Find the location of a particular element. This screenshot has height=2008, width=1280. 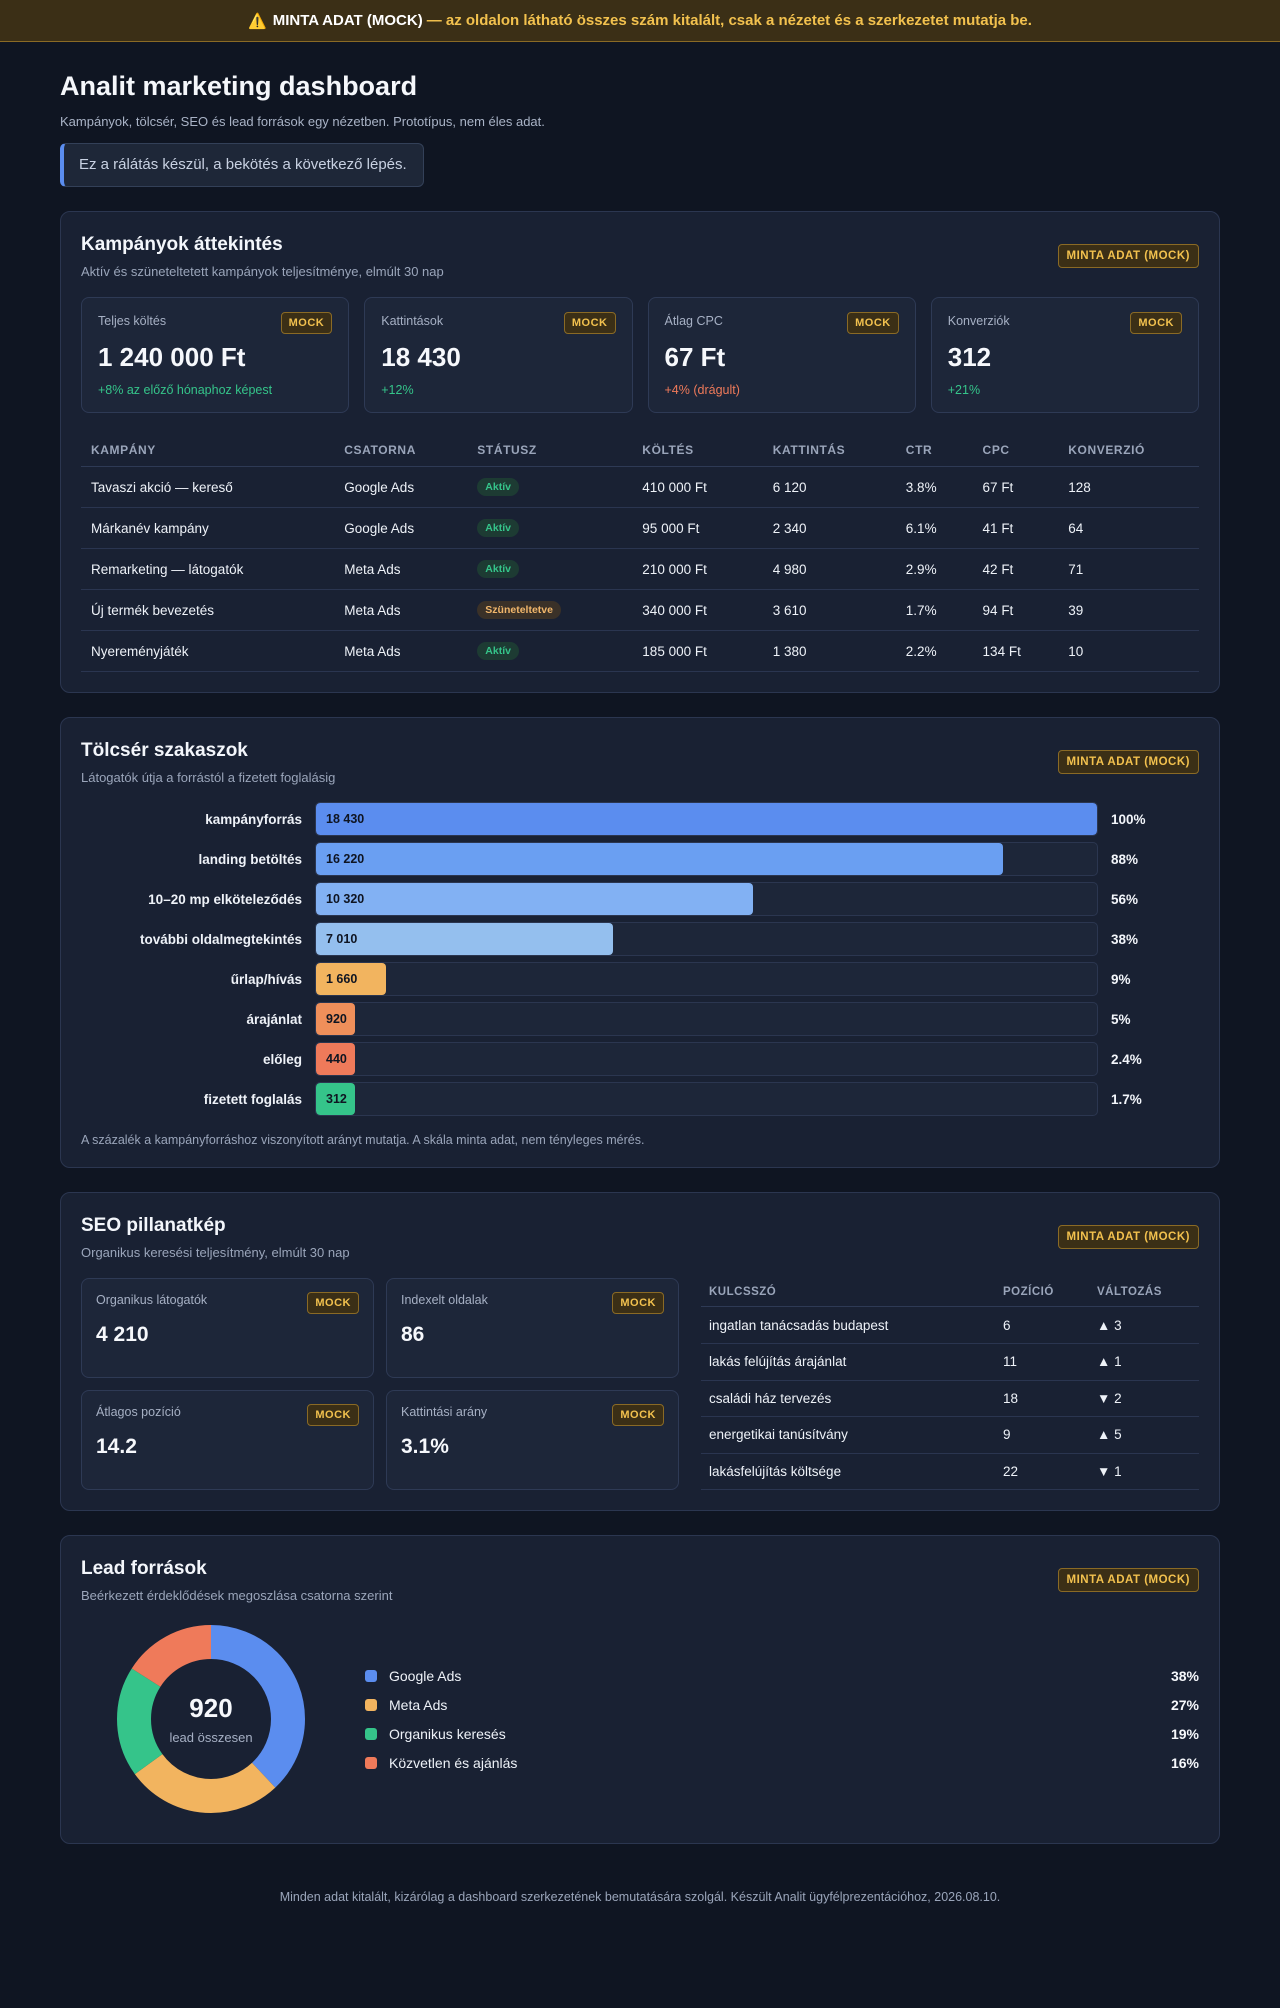

table-cell: Meta Ads is located at coordinates (401, 651).